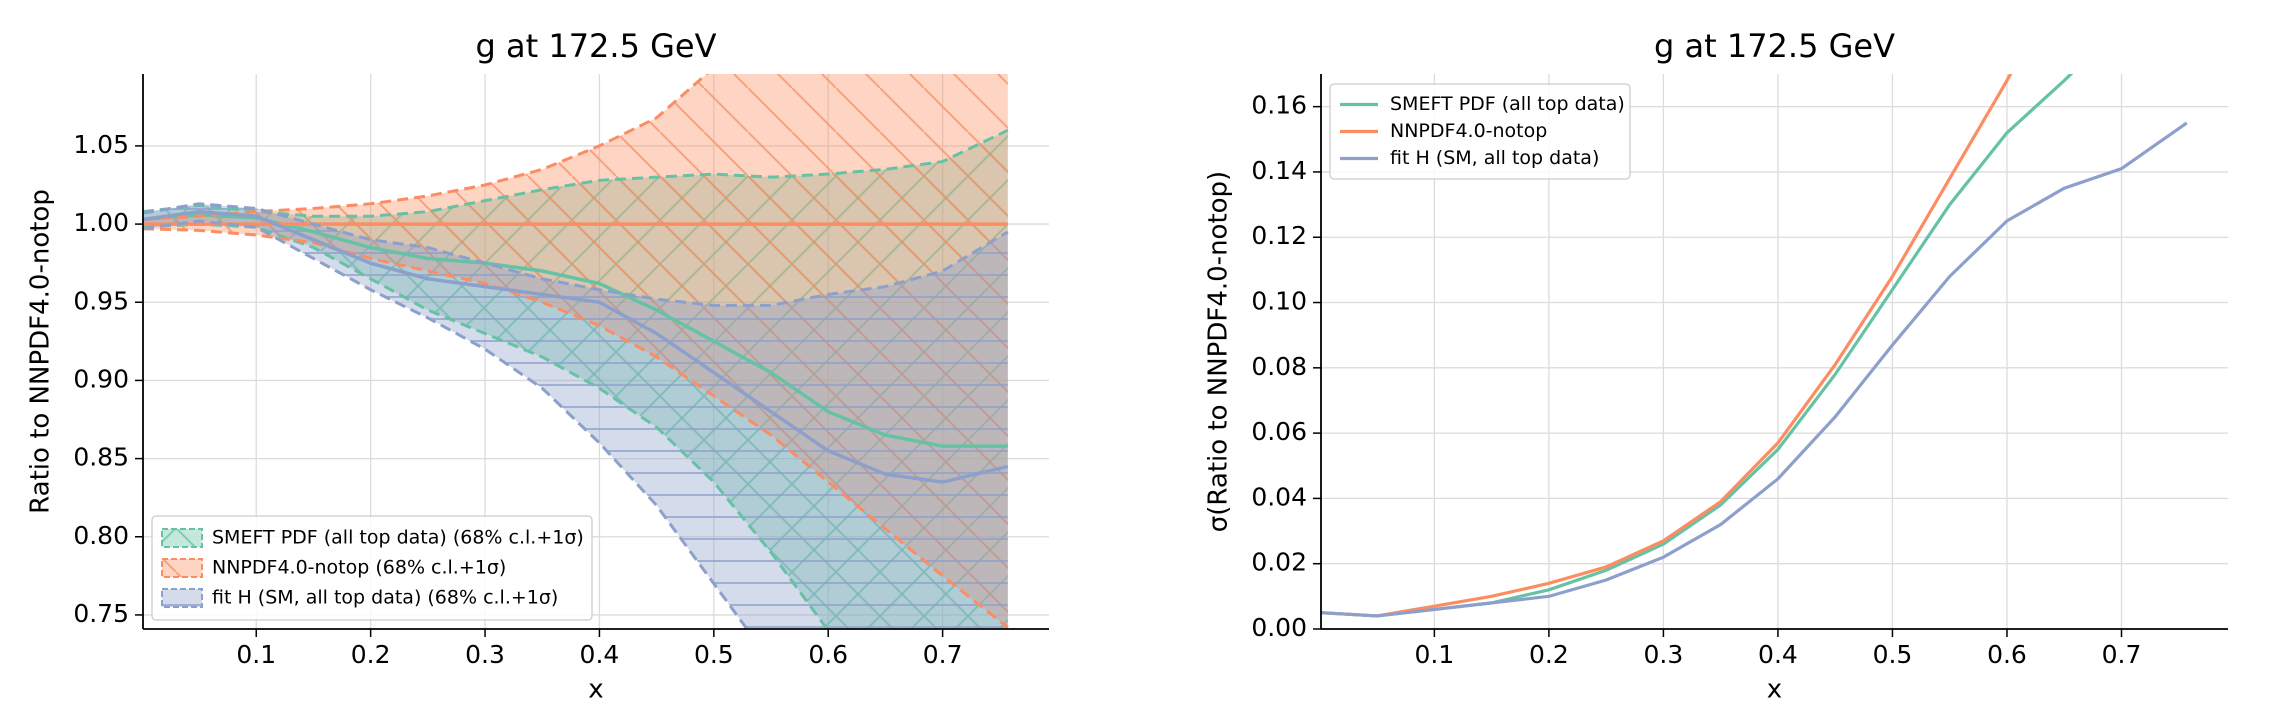  I want to click on y-axis-label: σ(Ratio to NNPDF4.0-notop), so click(1219, 351).